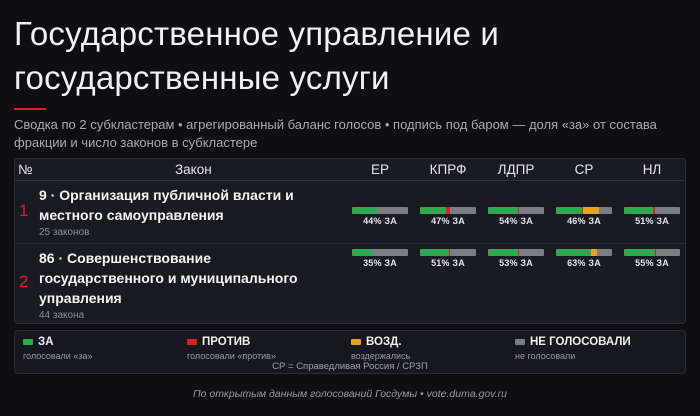 This screenshot has width=700, height=416. Describe the element at coordinates (62, 315) in the screenshot. I see `law-count: 44 закона` at that location.